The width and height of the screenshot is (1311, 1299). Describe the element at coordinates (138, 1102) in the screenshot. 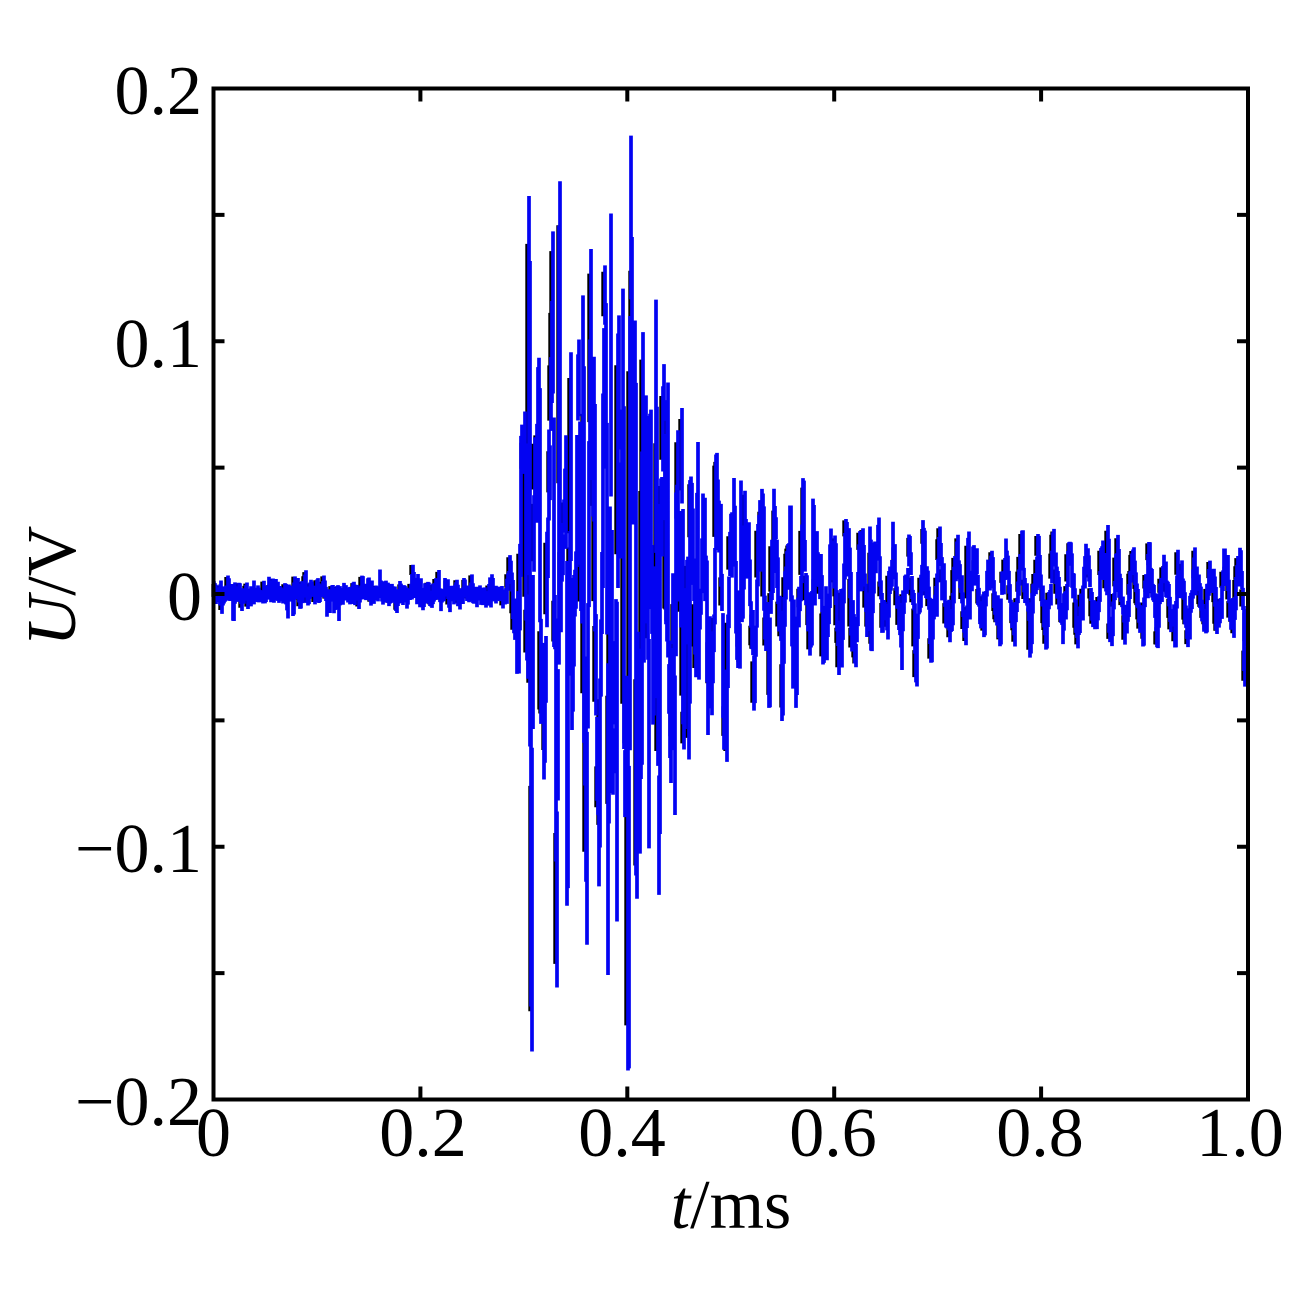

I see `svg-text: −0.2` at that location.